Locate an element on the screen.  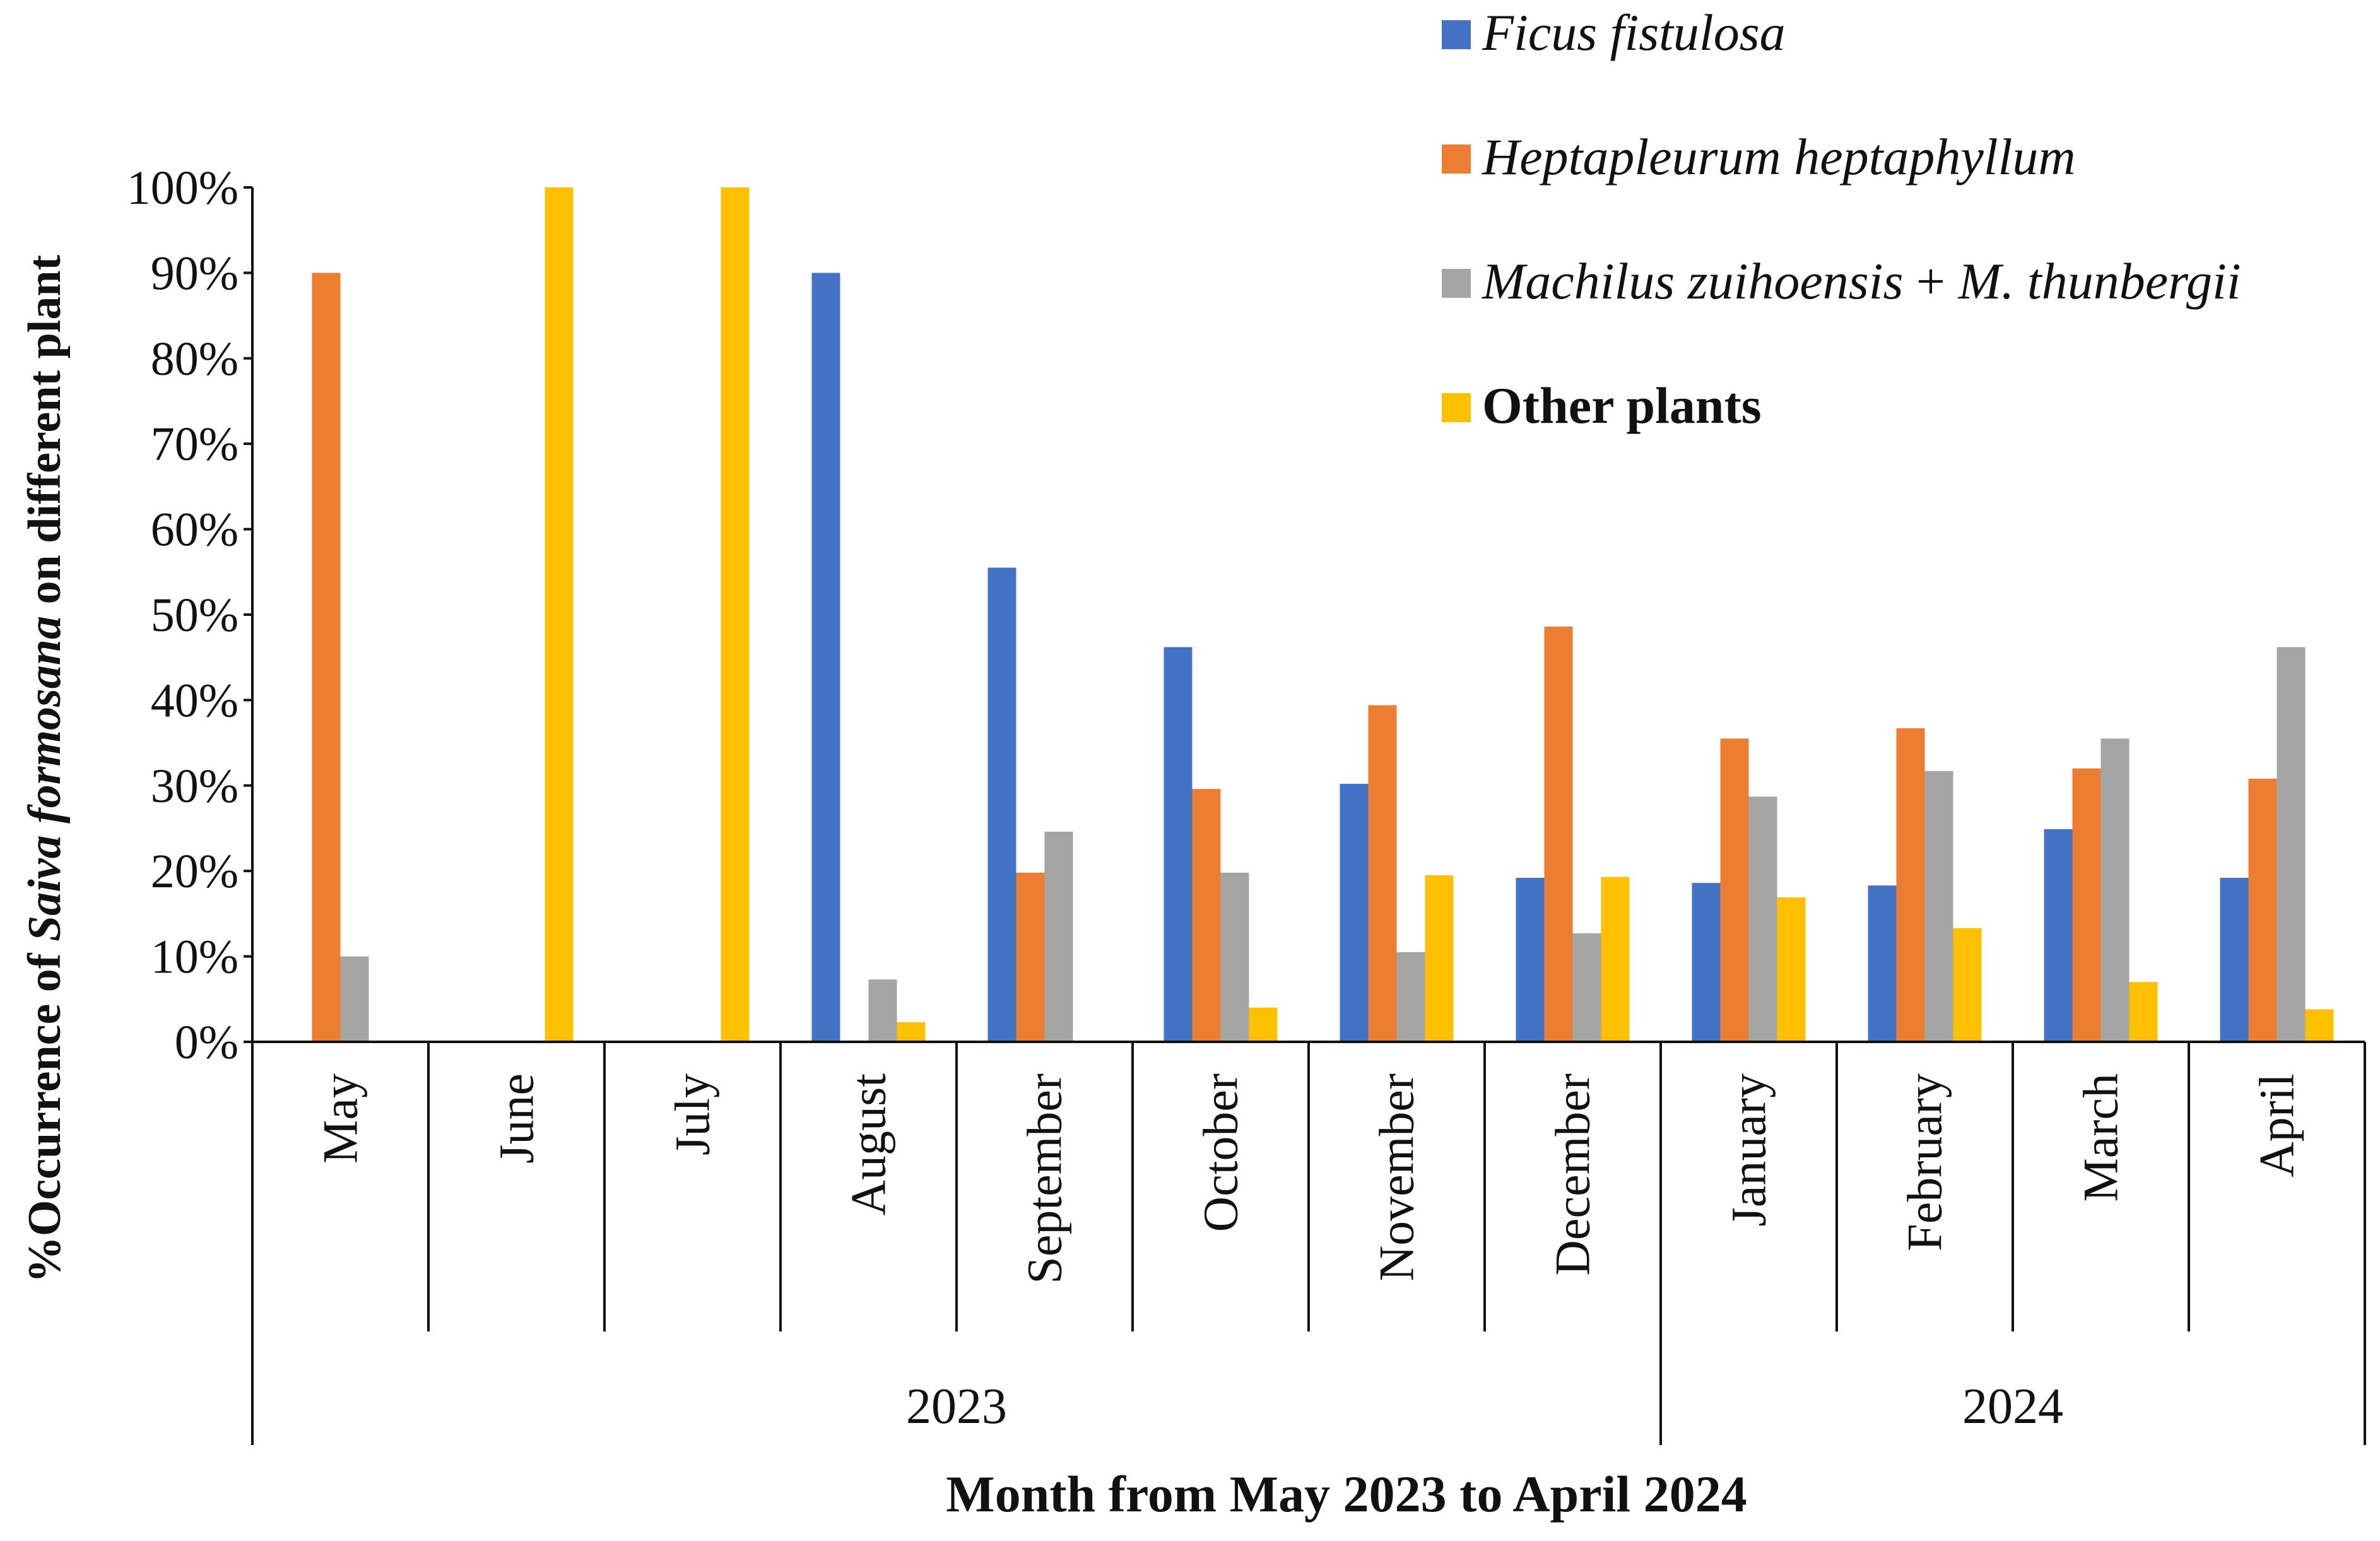
legend-label-part: + is located at coordinates (1931, 281).